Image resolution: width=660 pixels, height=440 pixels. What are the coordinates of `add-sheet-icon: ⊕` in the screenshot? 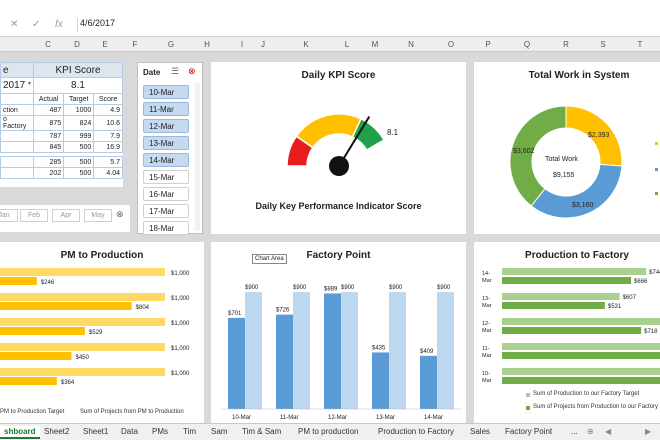 It's located at (590, 431).